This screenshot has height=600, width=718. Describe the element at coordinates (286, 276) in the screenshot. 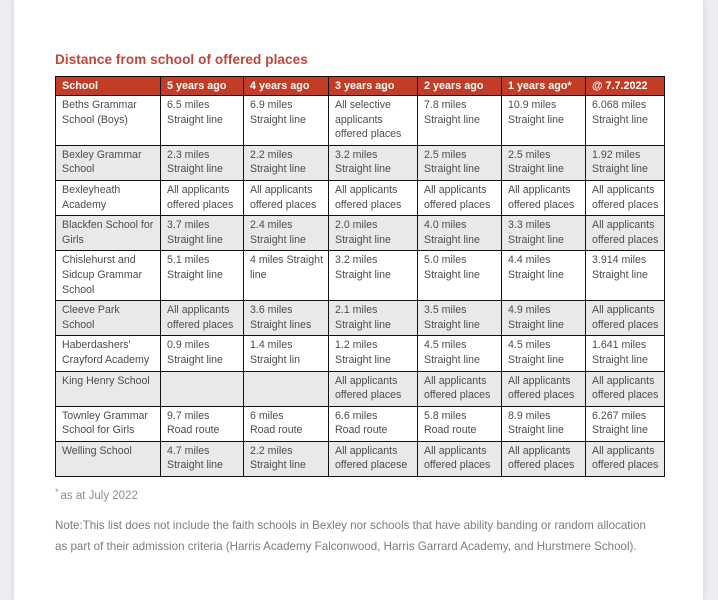

I see `distance-cell: 4 miles Straight line` at that location.